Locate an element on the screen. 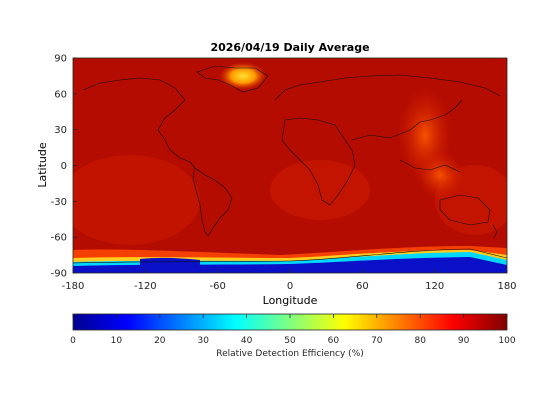 Image resolution: width=560 pixels, height=420 pixels. y-tick-label: -60 is located at coordinates (59, 238).